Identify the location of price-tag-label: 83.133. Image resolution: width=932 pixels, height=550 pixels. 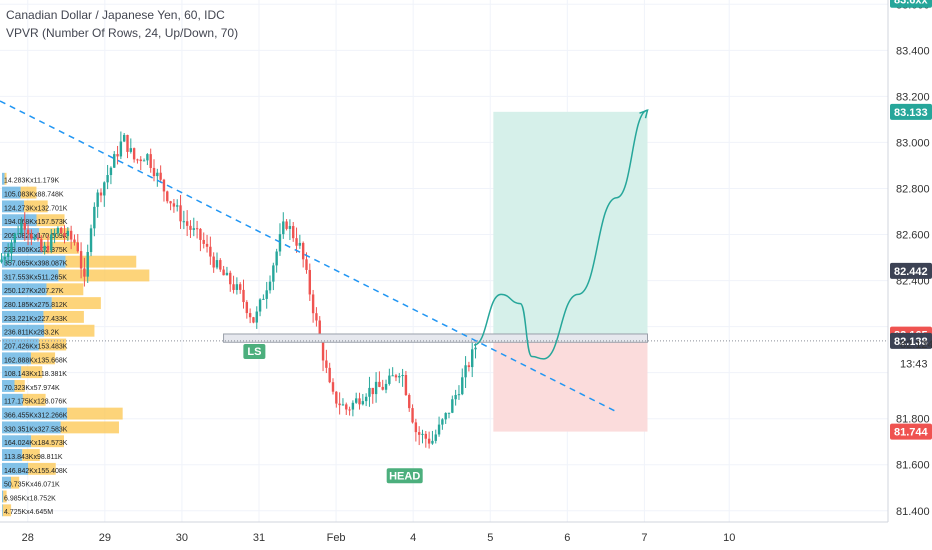
(911, 113).